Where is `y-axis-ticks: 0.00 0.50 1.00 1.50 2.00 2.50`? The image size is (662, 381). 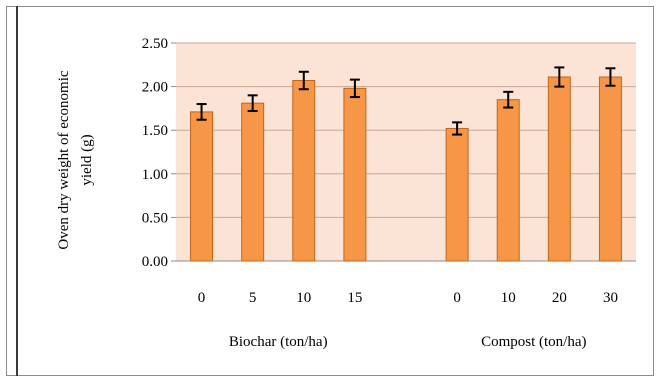
y-axis-ticks: 0.00 0.50 1.00 1.50 2.00 2.50 is located at coordinates (159, 153).